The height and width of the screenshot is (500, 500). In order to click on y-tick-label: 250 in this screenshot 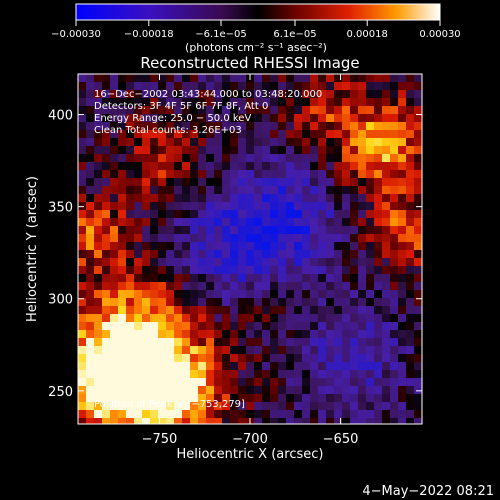, I will do `click(60, 392)`.